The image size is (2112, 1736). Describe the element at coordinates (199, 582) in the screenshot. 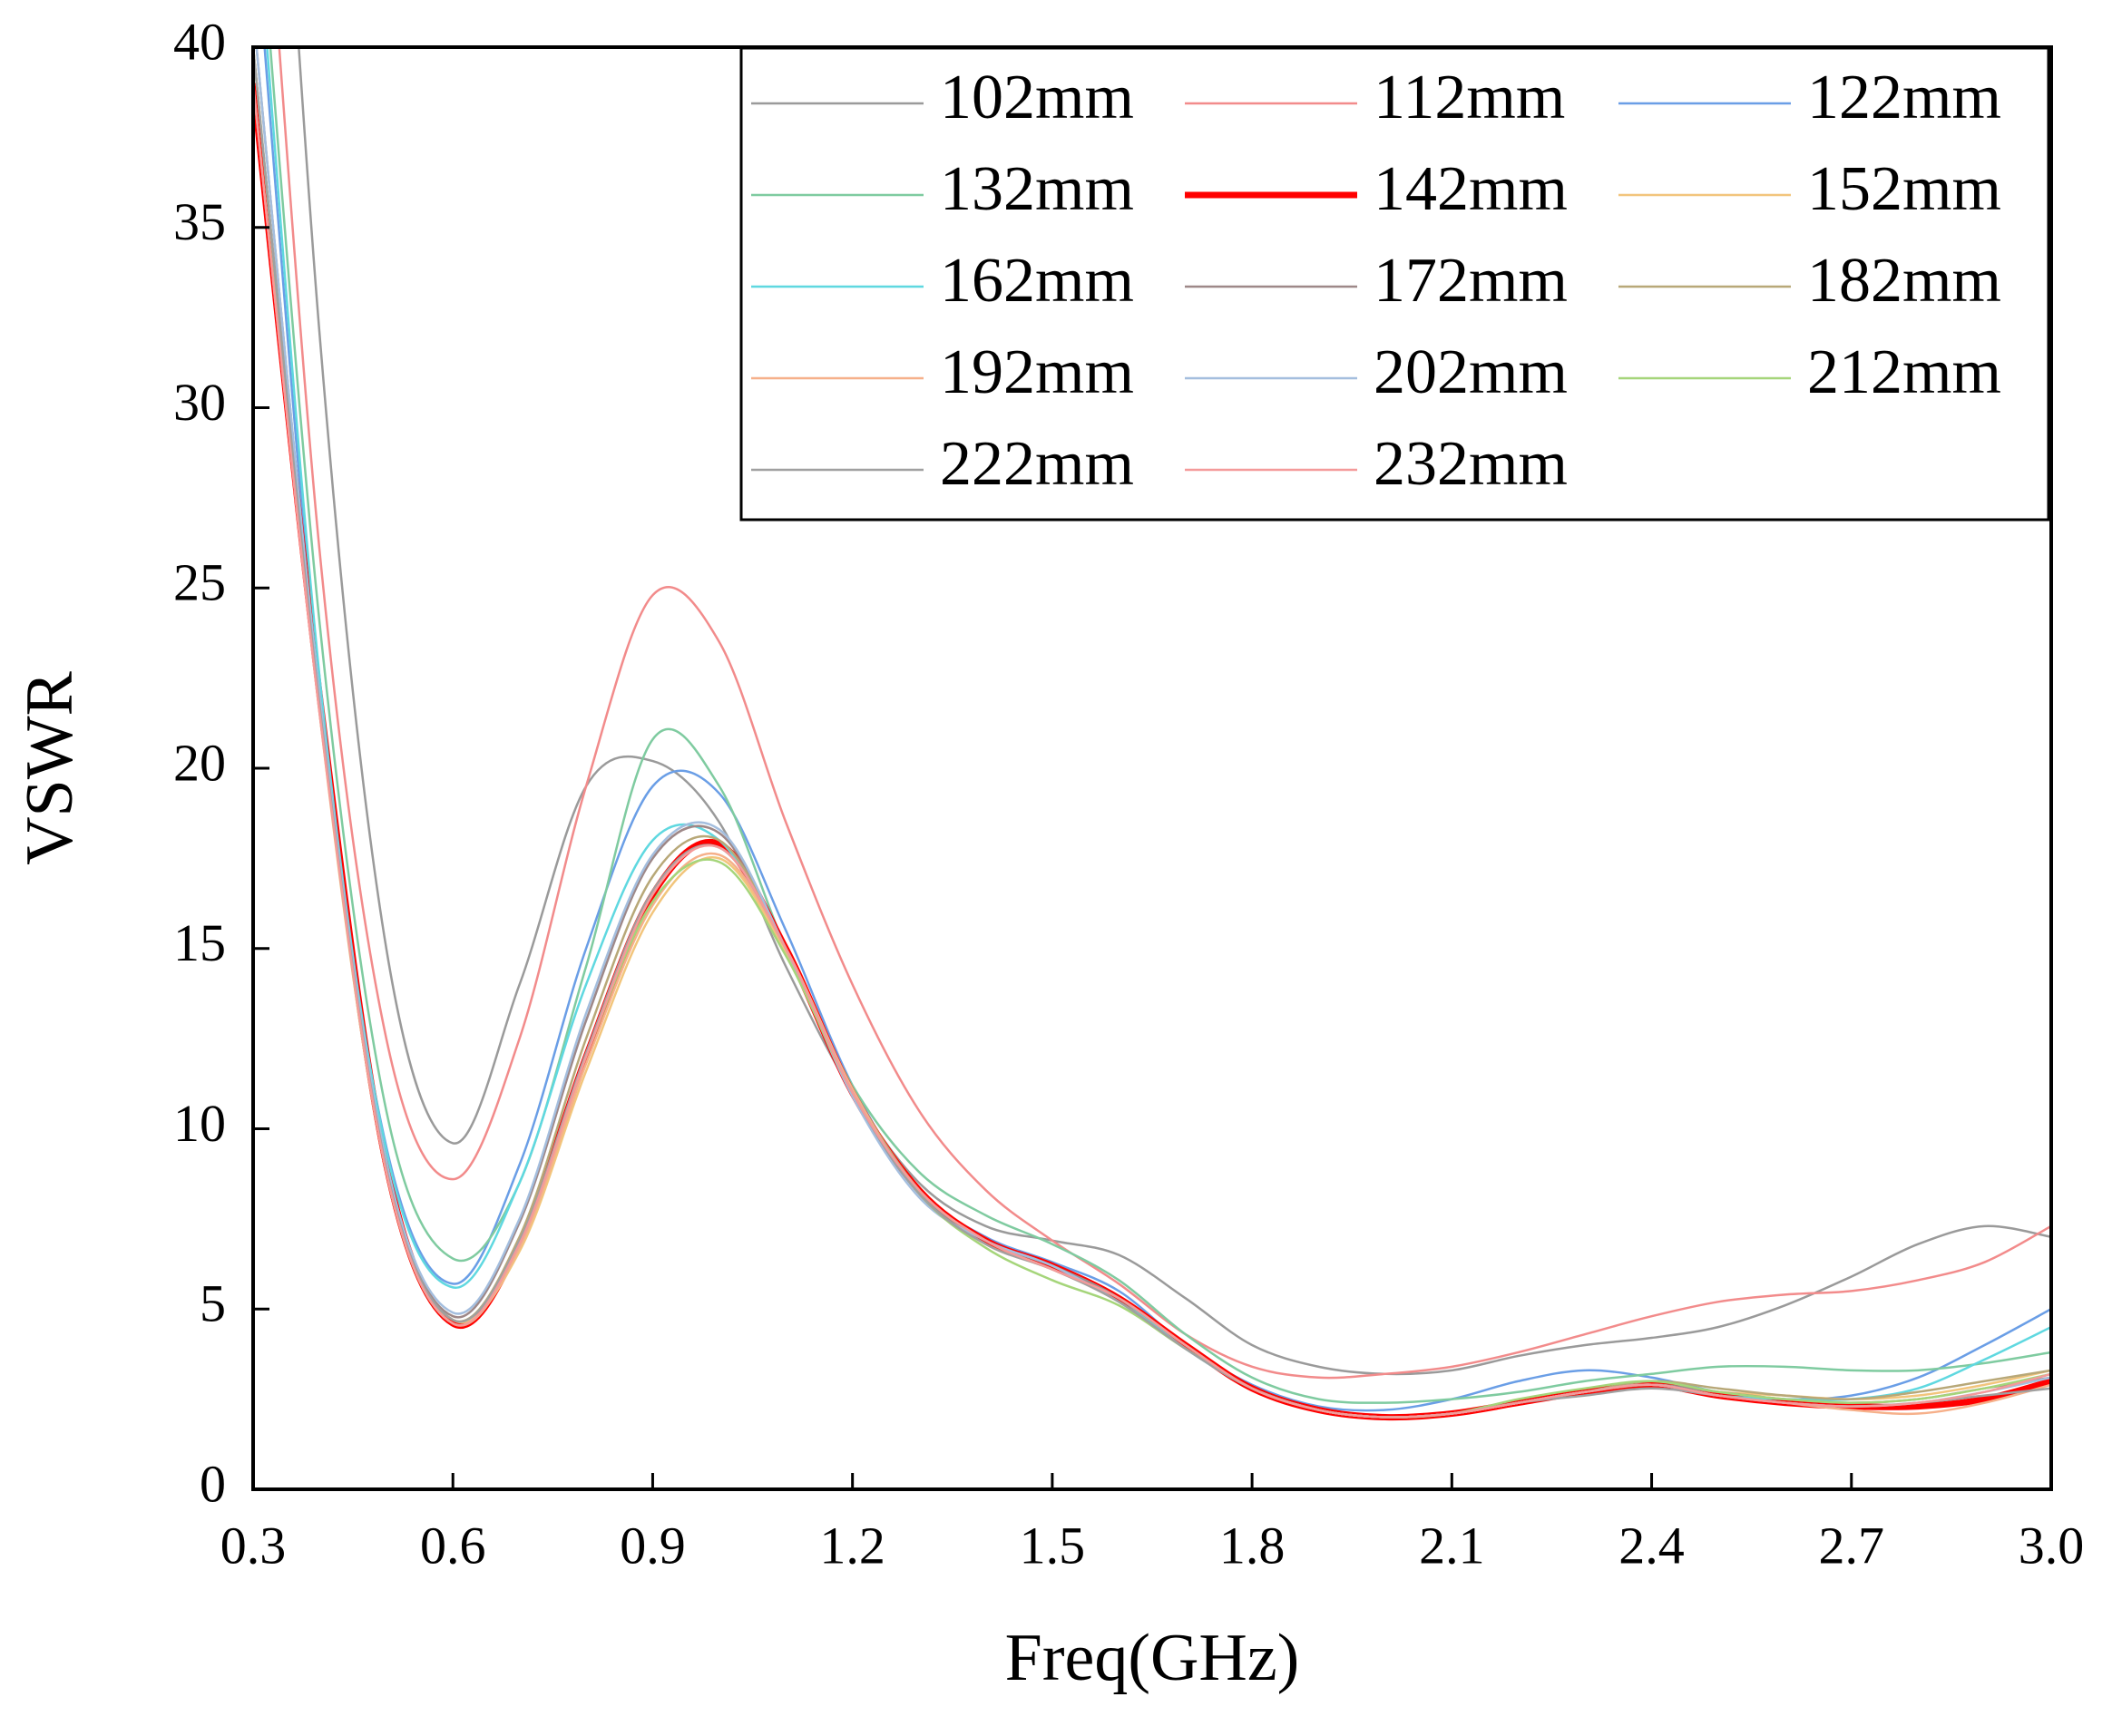

I see `y-tick-label: 25` at that location.